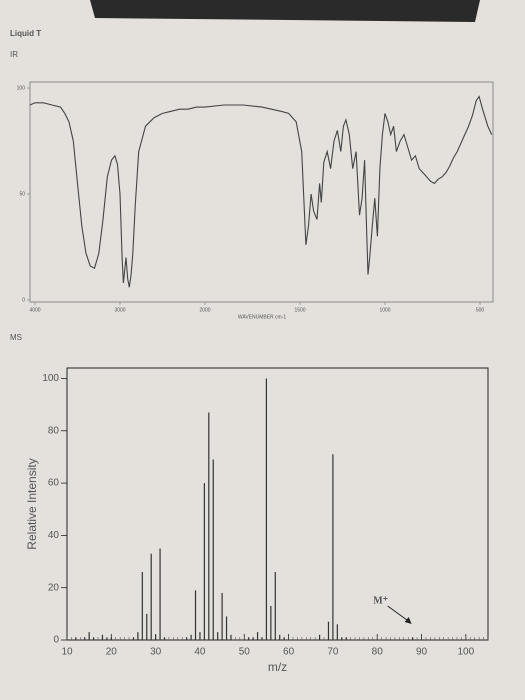 The image size is (525, 700). Describe the element at coordinates (333, 652) in the screenshot. I see `x-tick-label: 70` at that location.